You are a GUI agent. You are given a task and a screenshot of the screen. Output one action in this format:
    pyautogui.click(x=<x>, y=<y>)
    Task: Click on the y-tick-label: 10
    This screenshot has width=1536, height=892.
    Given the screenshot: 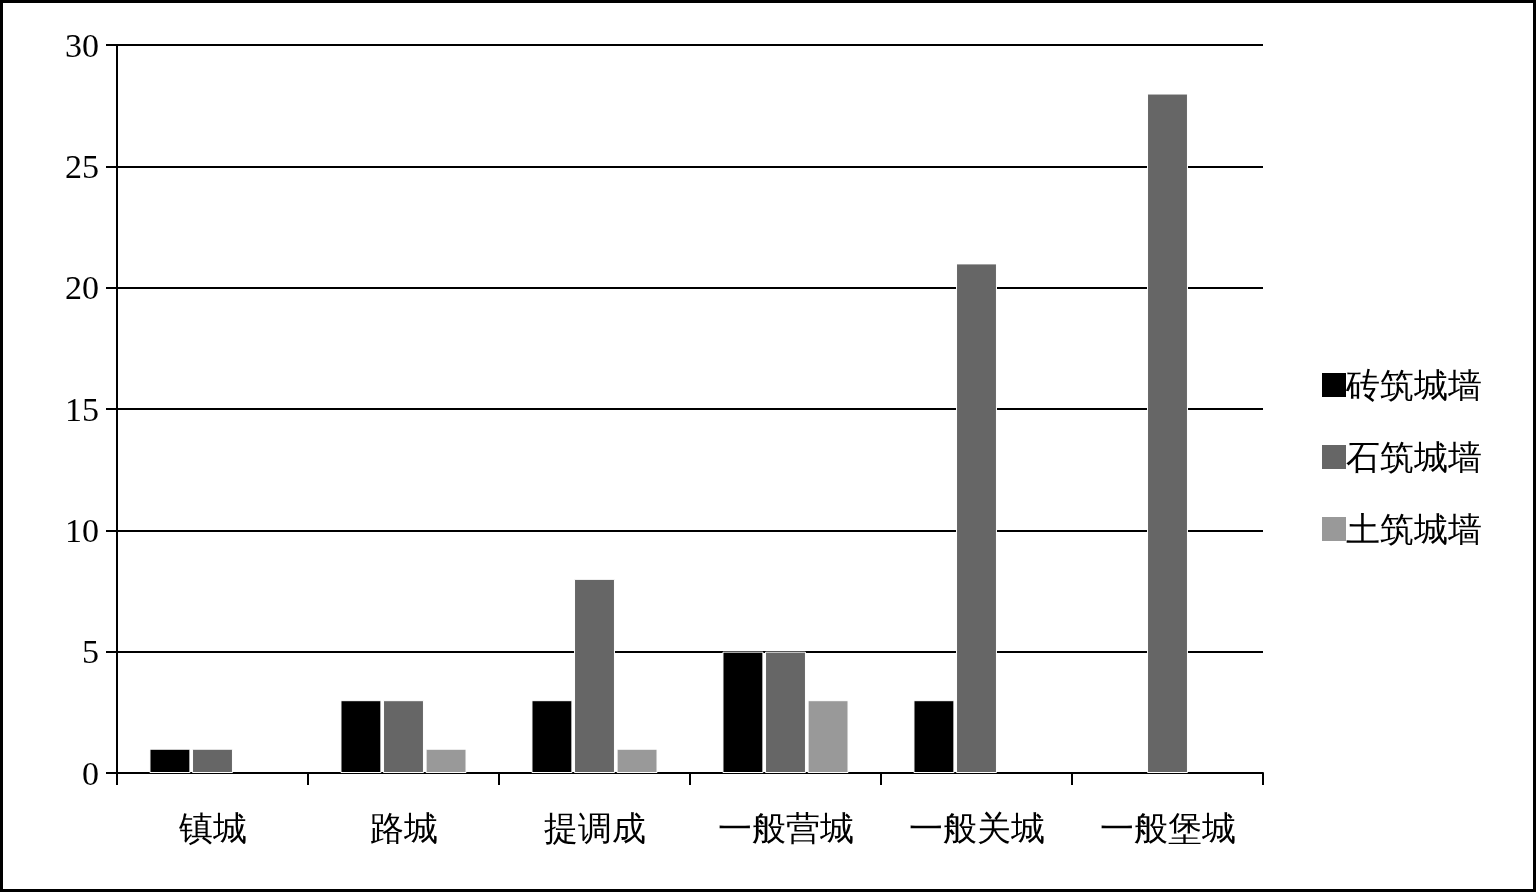 What is the action you would take?
    pyautogui.click(x=82, y=530)
    